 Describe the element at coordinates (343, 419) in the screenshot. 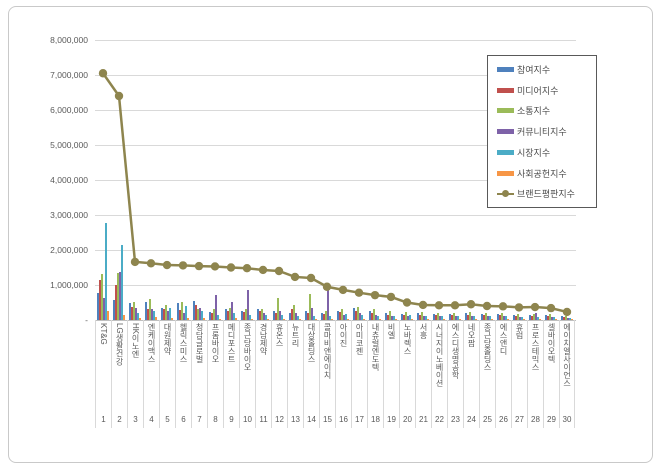

I see `category-rank: 16` at that location.